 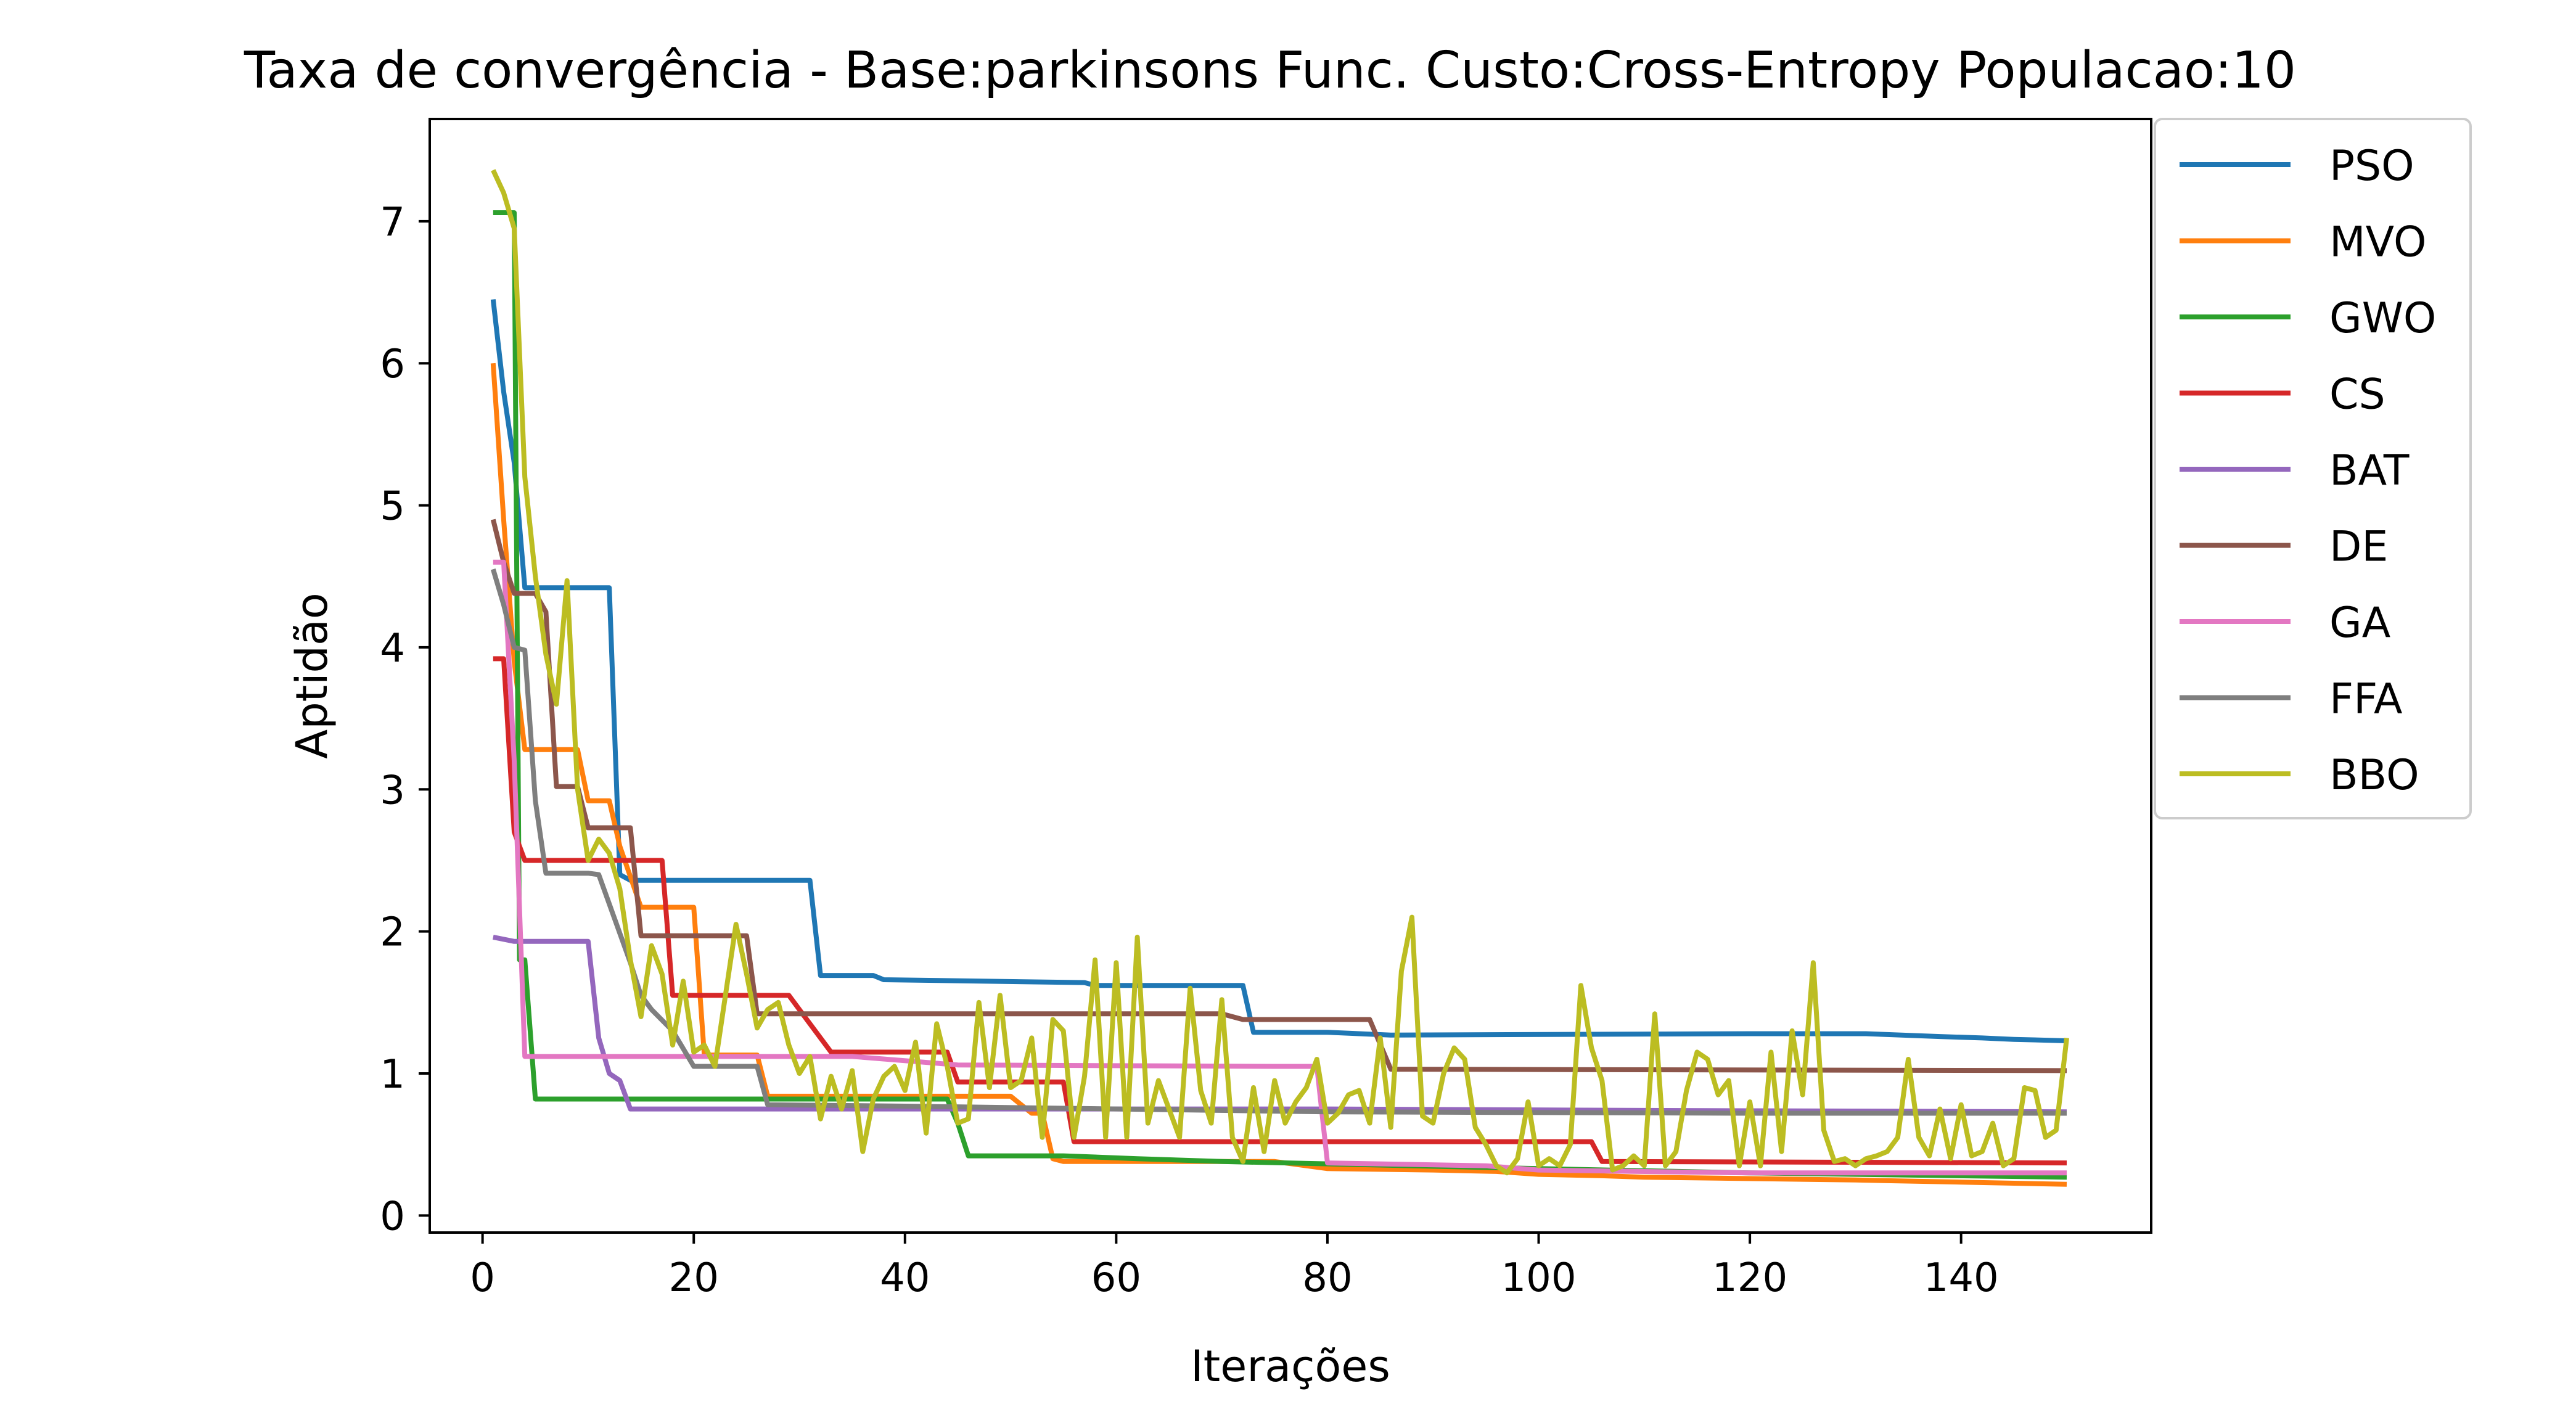 I want to click on y-tick-label: 3, so click(x=393, y=790).